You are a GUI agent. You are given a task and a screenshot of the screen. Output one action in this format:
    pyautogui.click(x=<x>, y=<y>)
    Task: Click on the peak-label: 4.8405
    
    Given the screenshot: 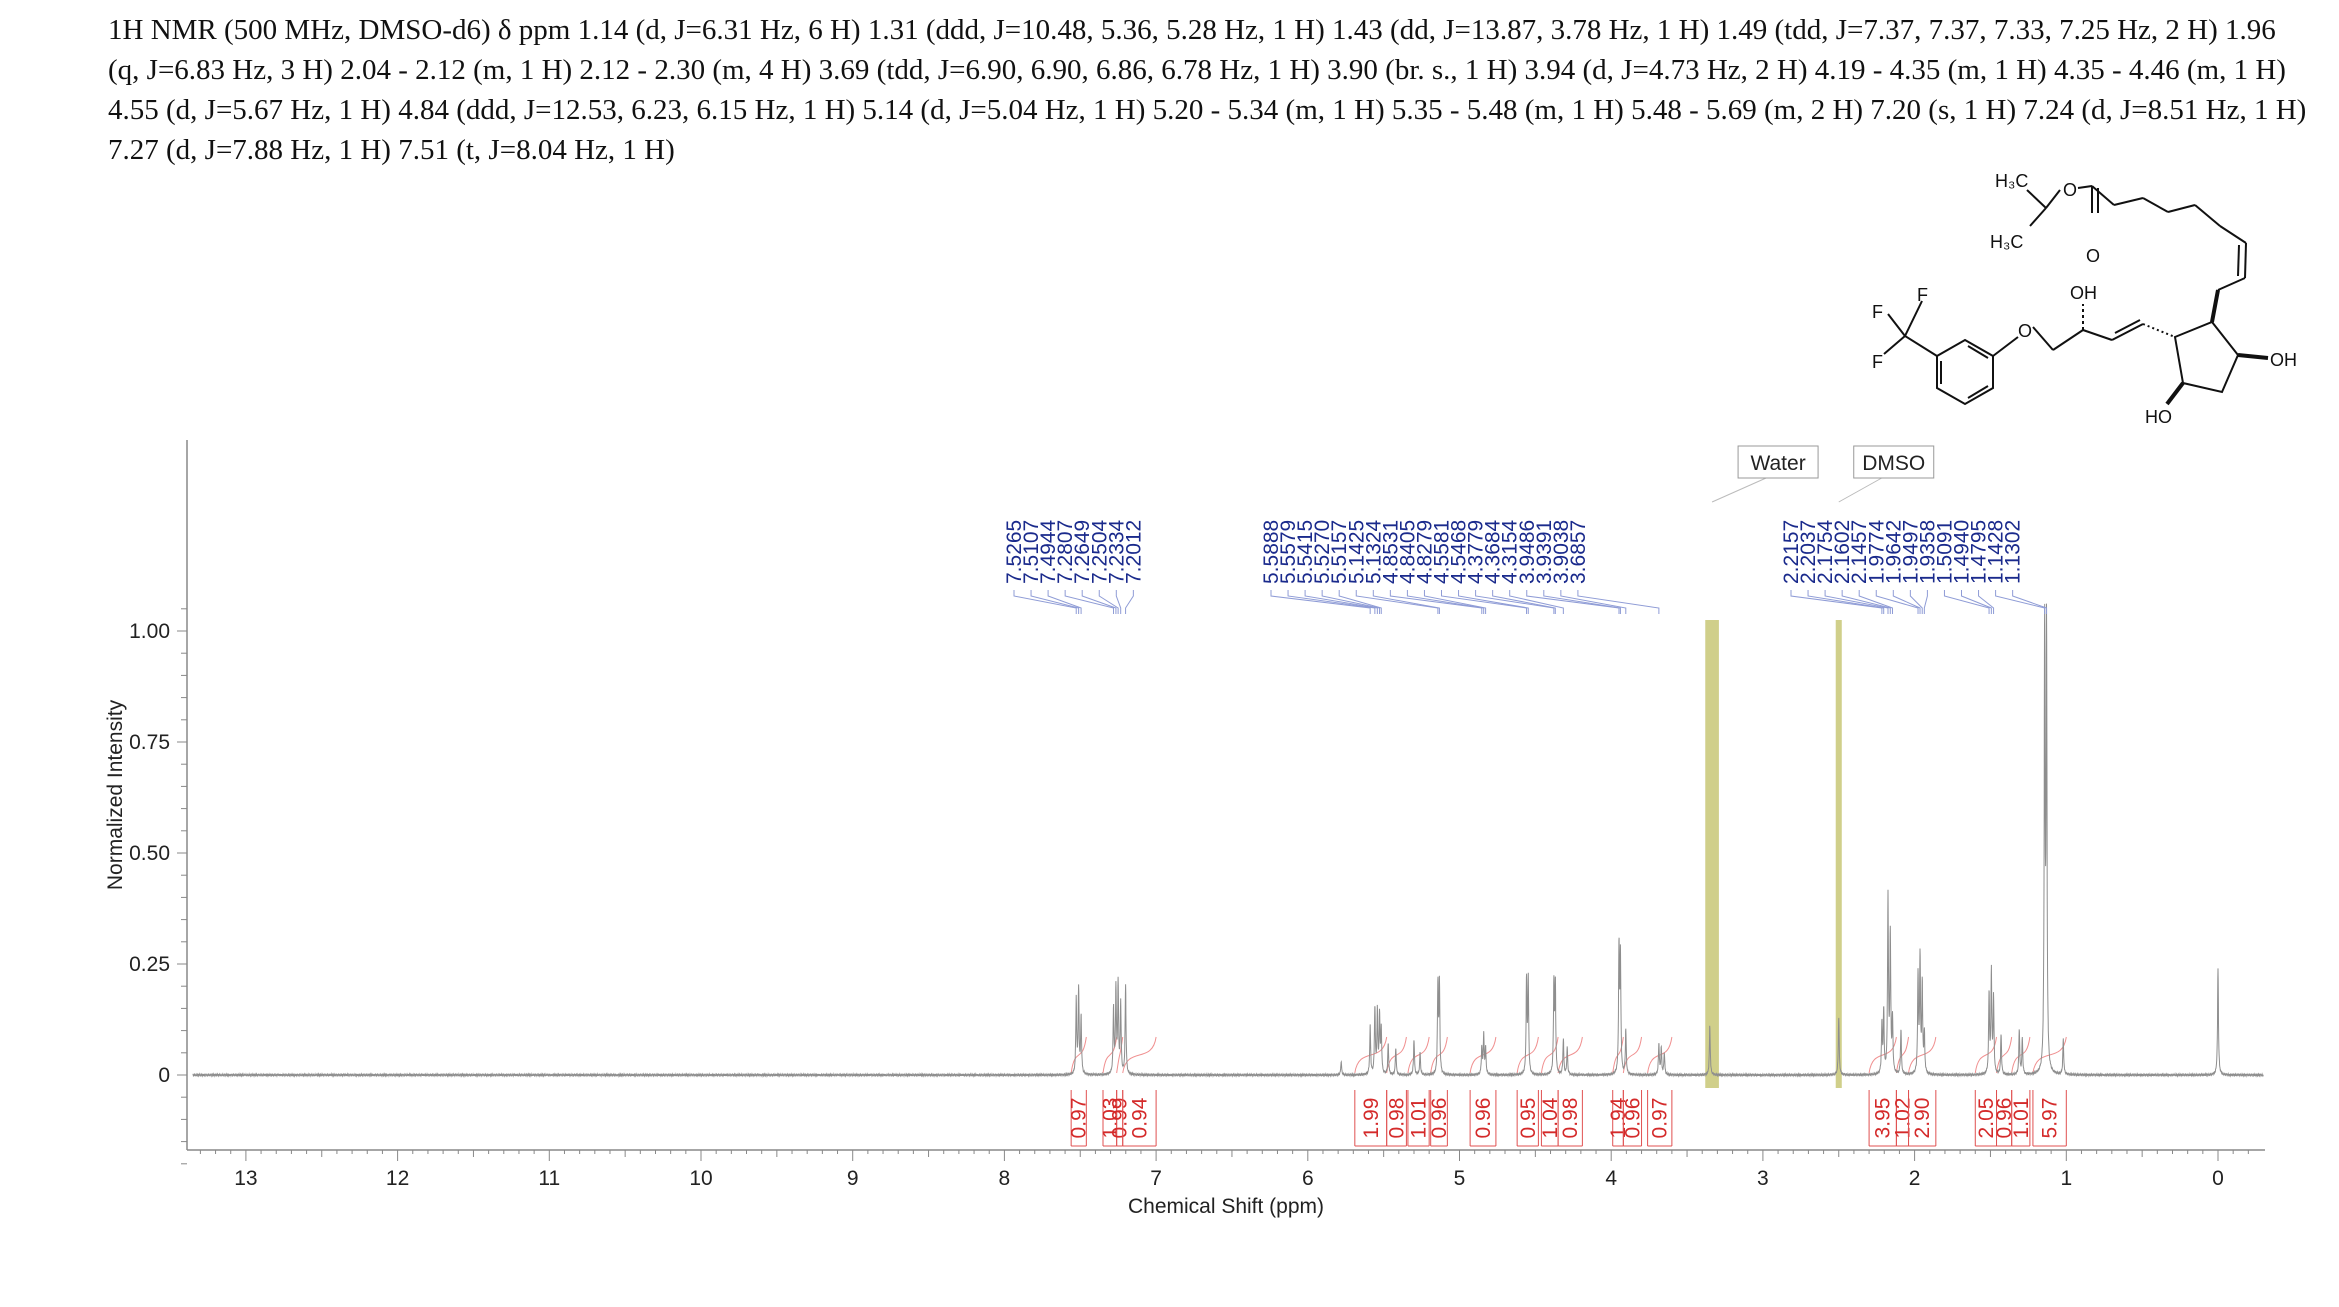 What is the action you would take?
    pyautogui.click(x=1407, y=552)
    